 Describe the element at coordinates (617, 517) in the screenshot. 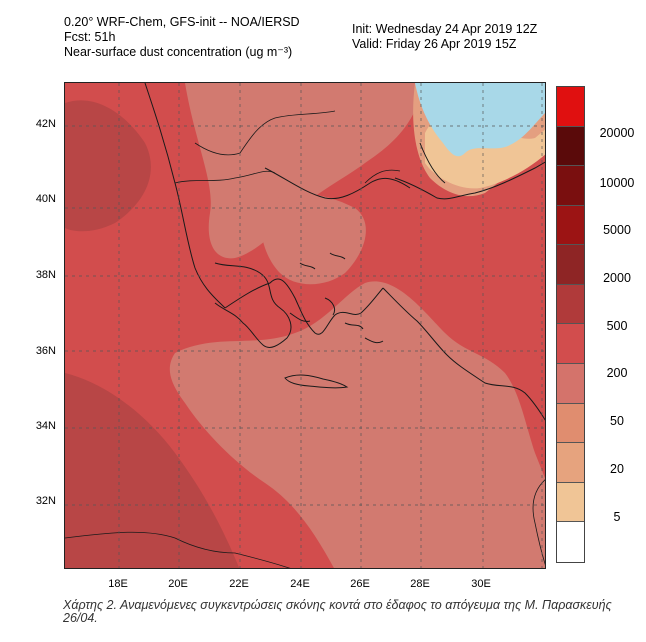

I see `colorbar-label-5: 5` at that location.